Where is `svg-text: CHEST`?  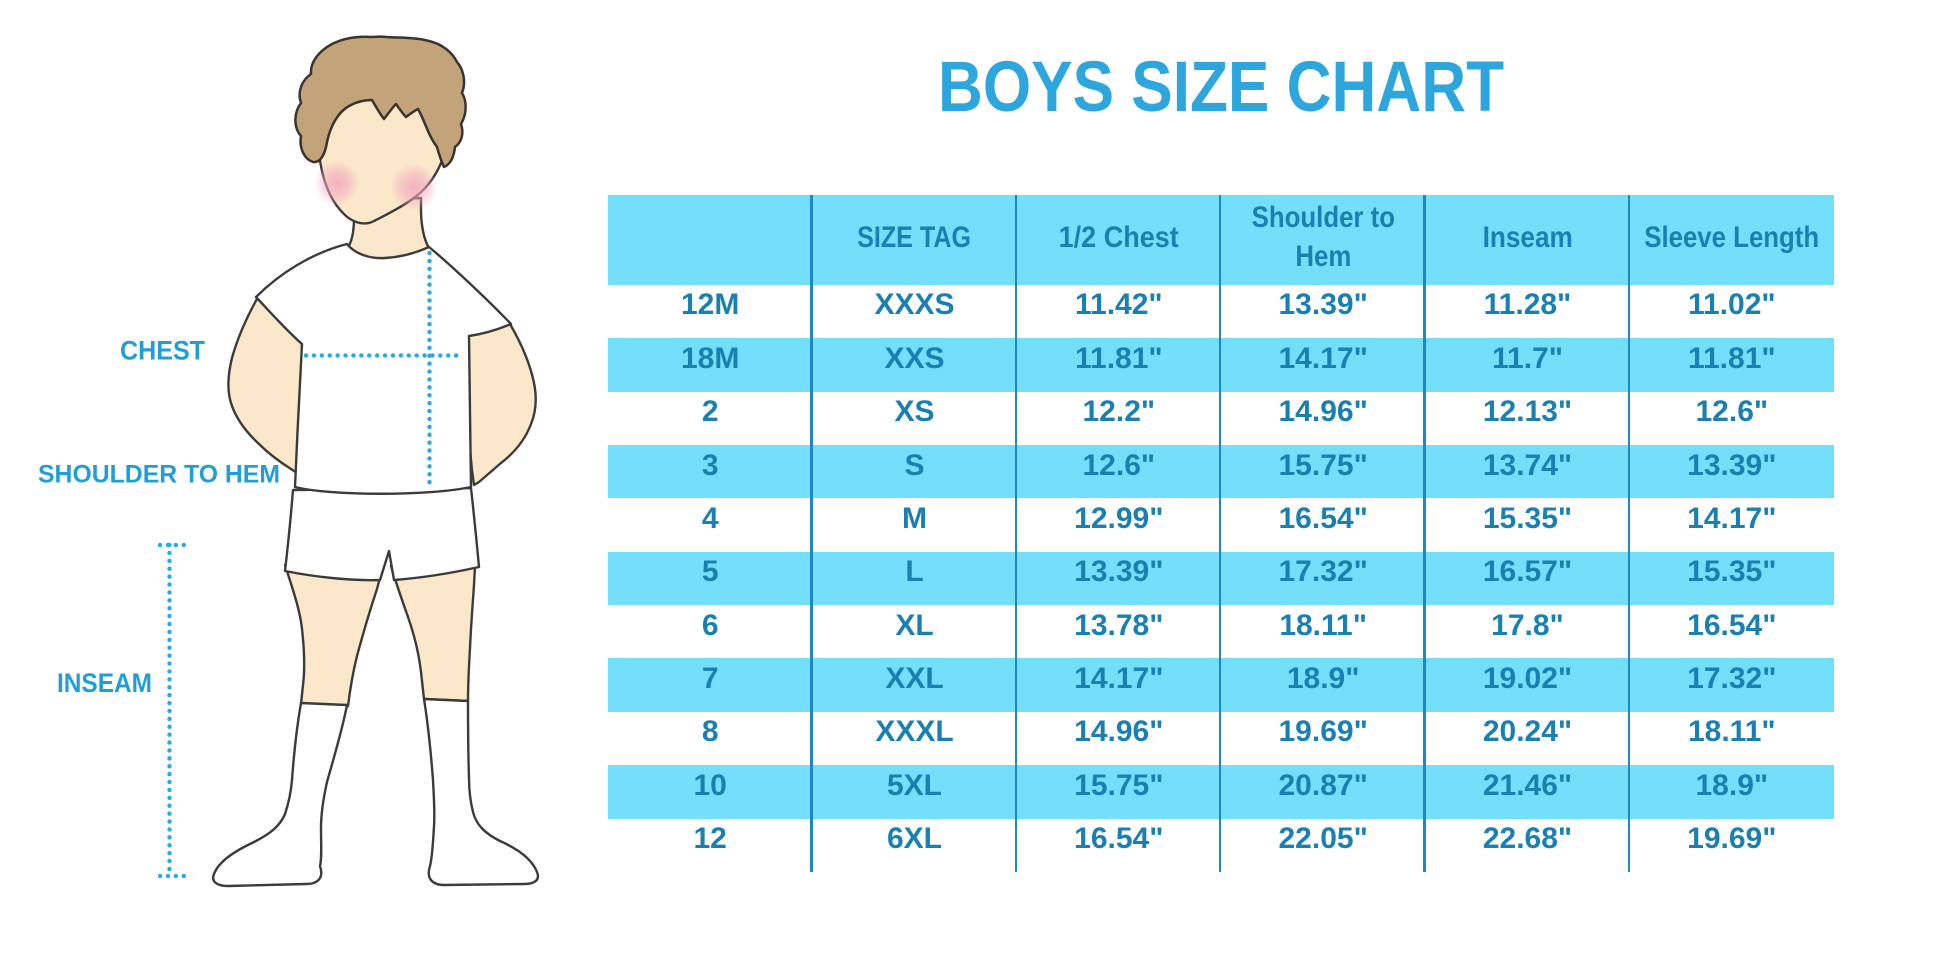
svg-text: CHEST is located at coordinates (162, 351).